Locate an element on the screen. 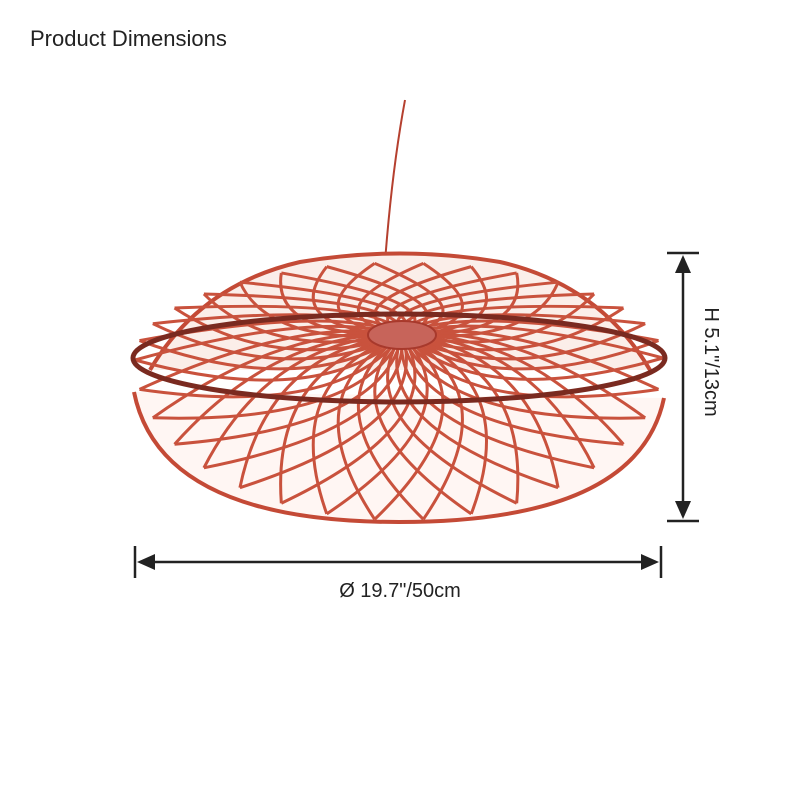  cord is located at coordinates (395, 181).